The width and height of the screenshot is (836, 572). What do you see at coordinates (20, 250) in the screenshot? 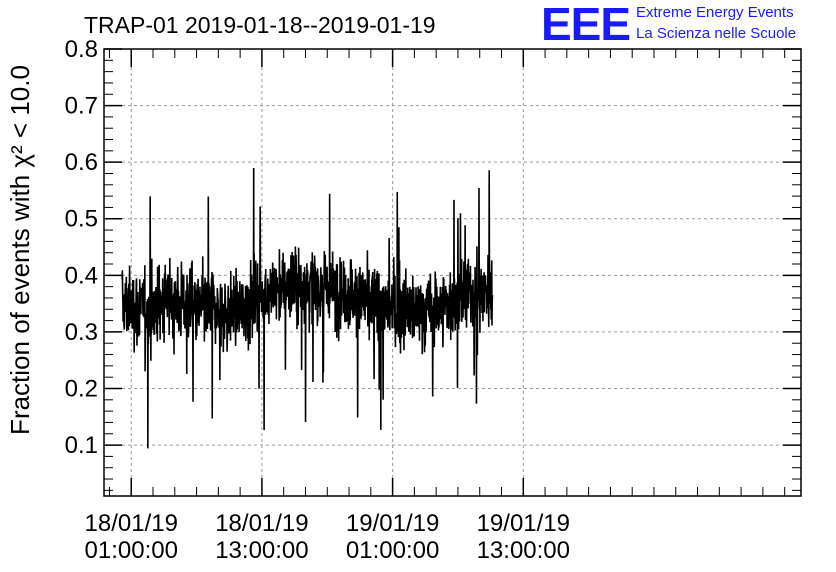
I see `y-axis-label: Fraction of events with χ² < 10.0` at bounding box center [20, 250].